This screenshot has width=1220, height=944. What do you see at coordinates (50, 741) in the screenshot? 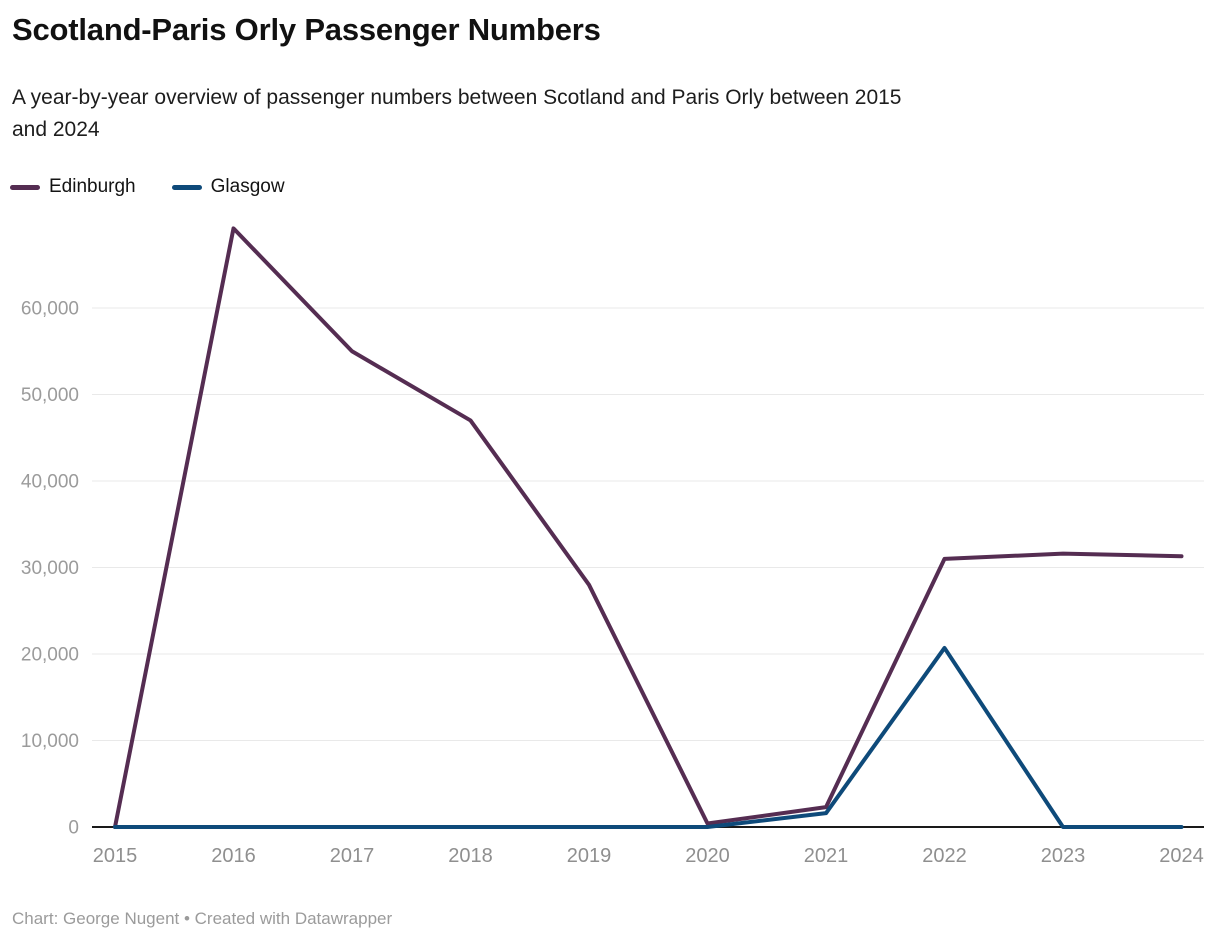
I see `y-tick-label: 10,000` at bounding box center [50, 741].